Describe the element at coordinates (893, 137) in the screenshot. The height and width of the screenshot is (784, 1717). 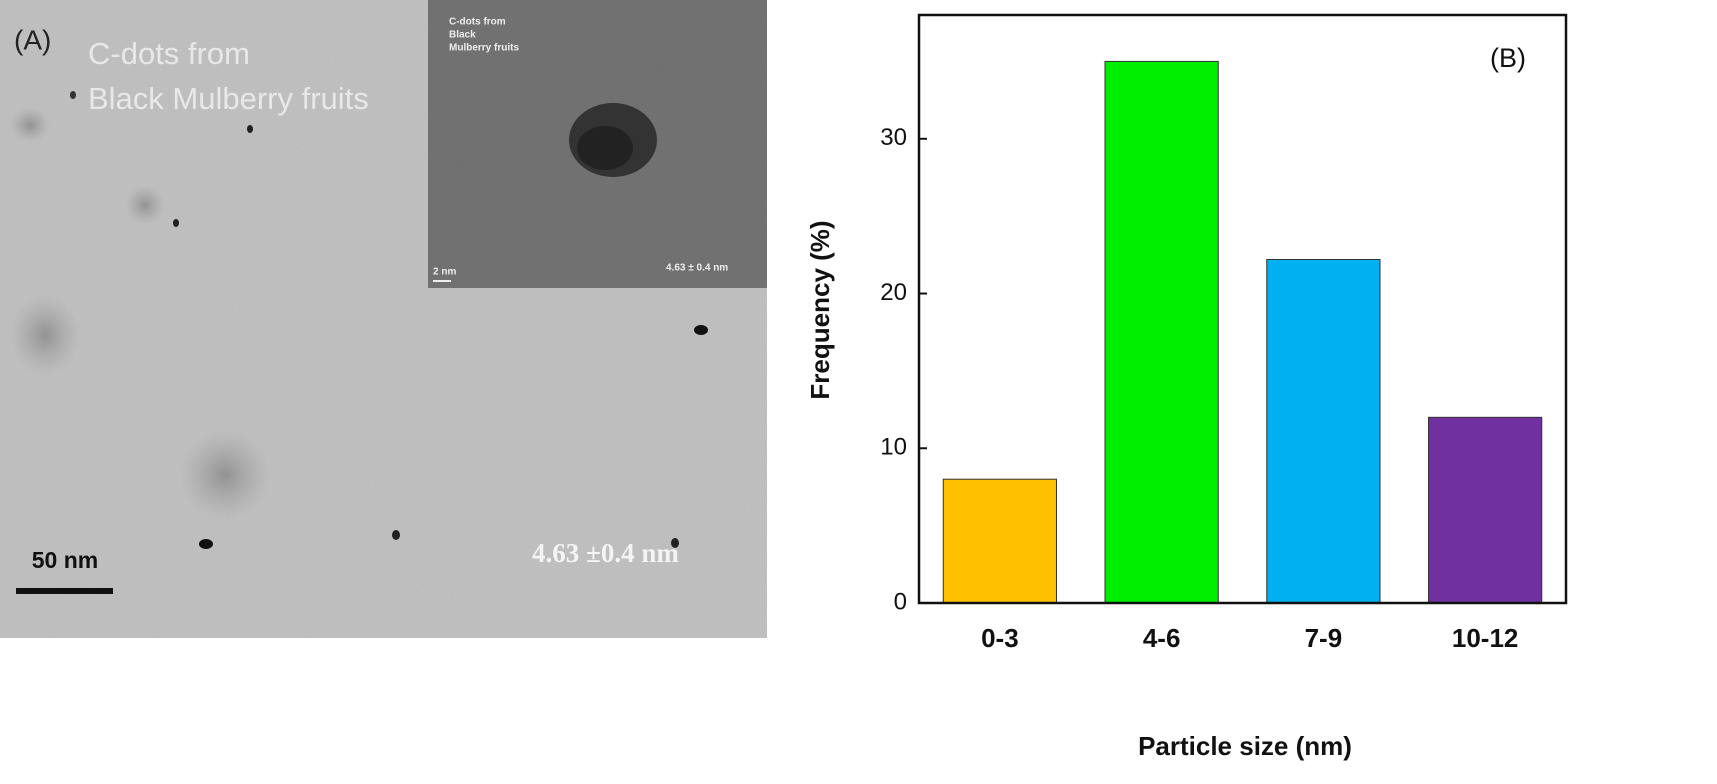
I see `y-tick-label: 30` at that location.